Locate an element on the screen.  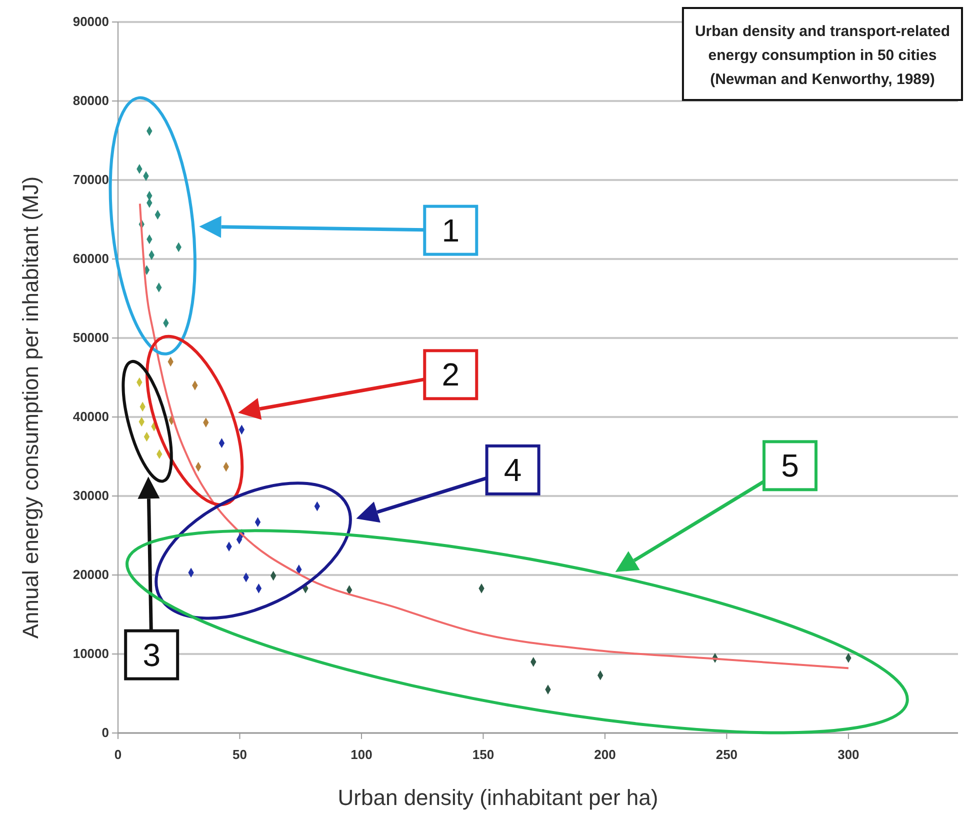
y-tick-label: 30000 is located at coordinates (90, 496).